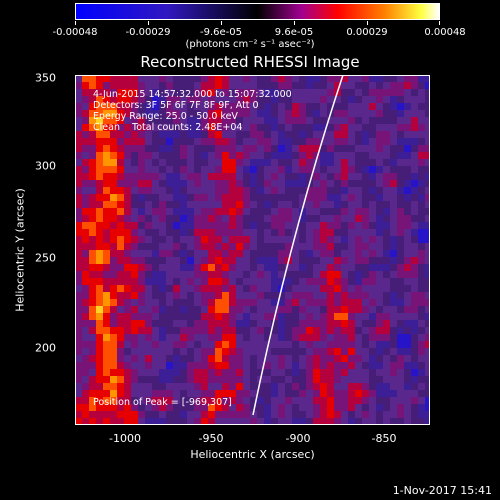 The height and width of the screenshot is (500, 500). Describe the element at coordinates (20, 250) in the screenshot. I see `y-axis-label: Heliocentric Y (arcsec)` at that location.